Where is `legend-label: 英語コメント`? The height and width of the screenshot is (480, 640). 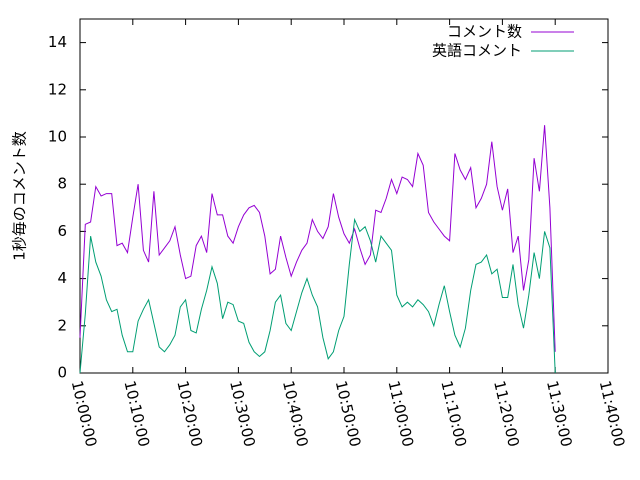 legend-label: 英語コメント is located at coordinates (477, 51).